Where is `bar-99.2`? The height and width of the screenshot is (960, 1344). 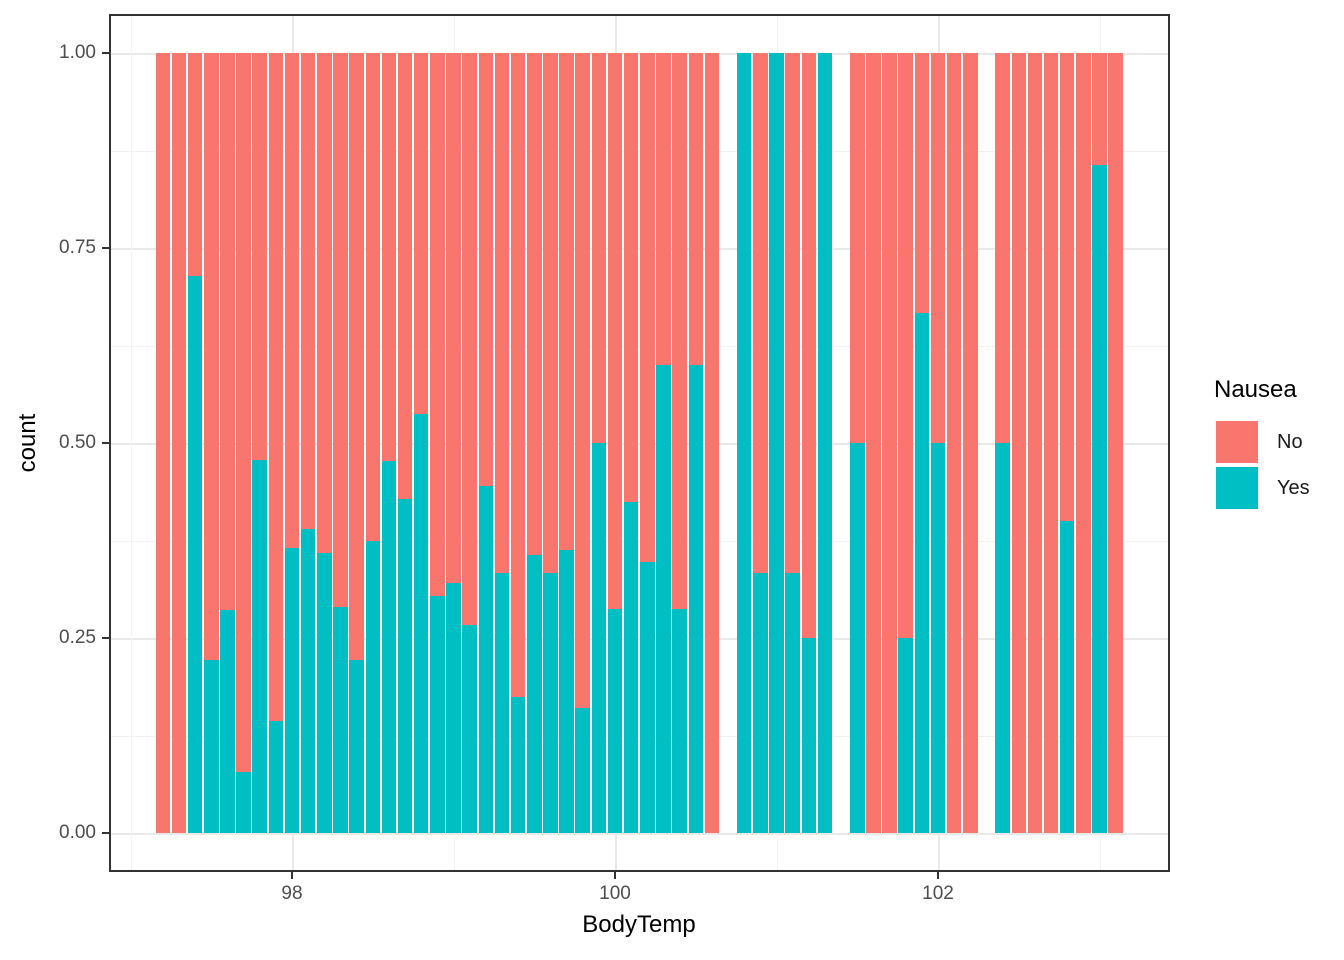
bar-99.2 is located at coordinates (486, 443).